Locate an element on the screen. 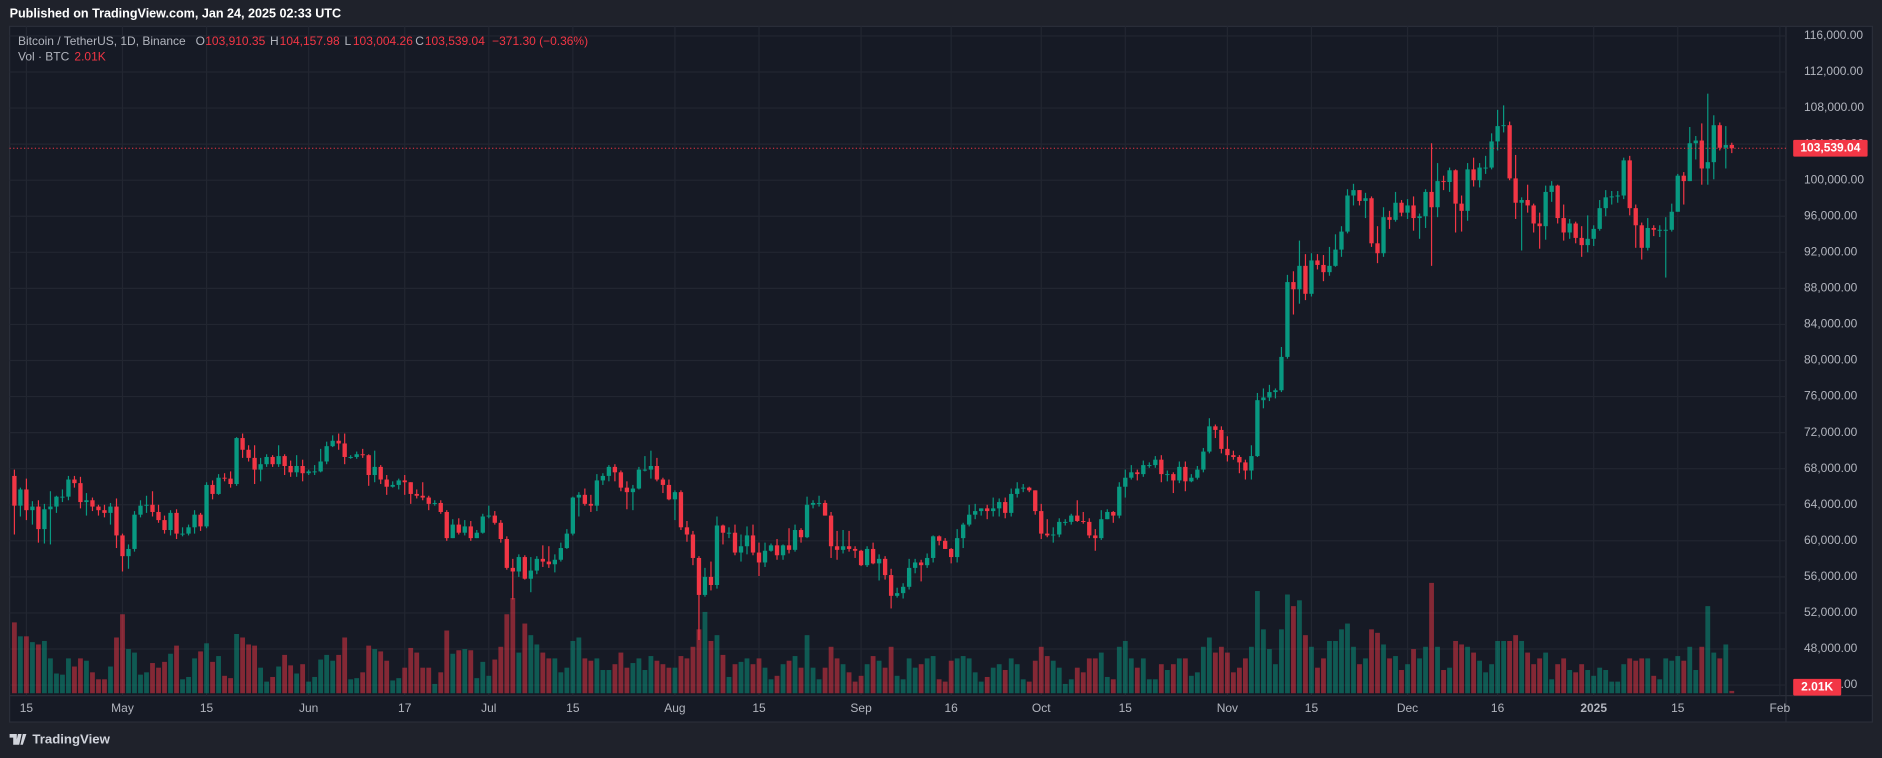 The width and height of the screenshot is (1882, 758). y-tick-label: 88,000.00 is located at coordinates (1831, 288).